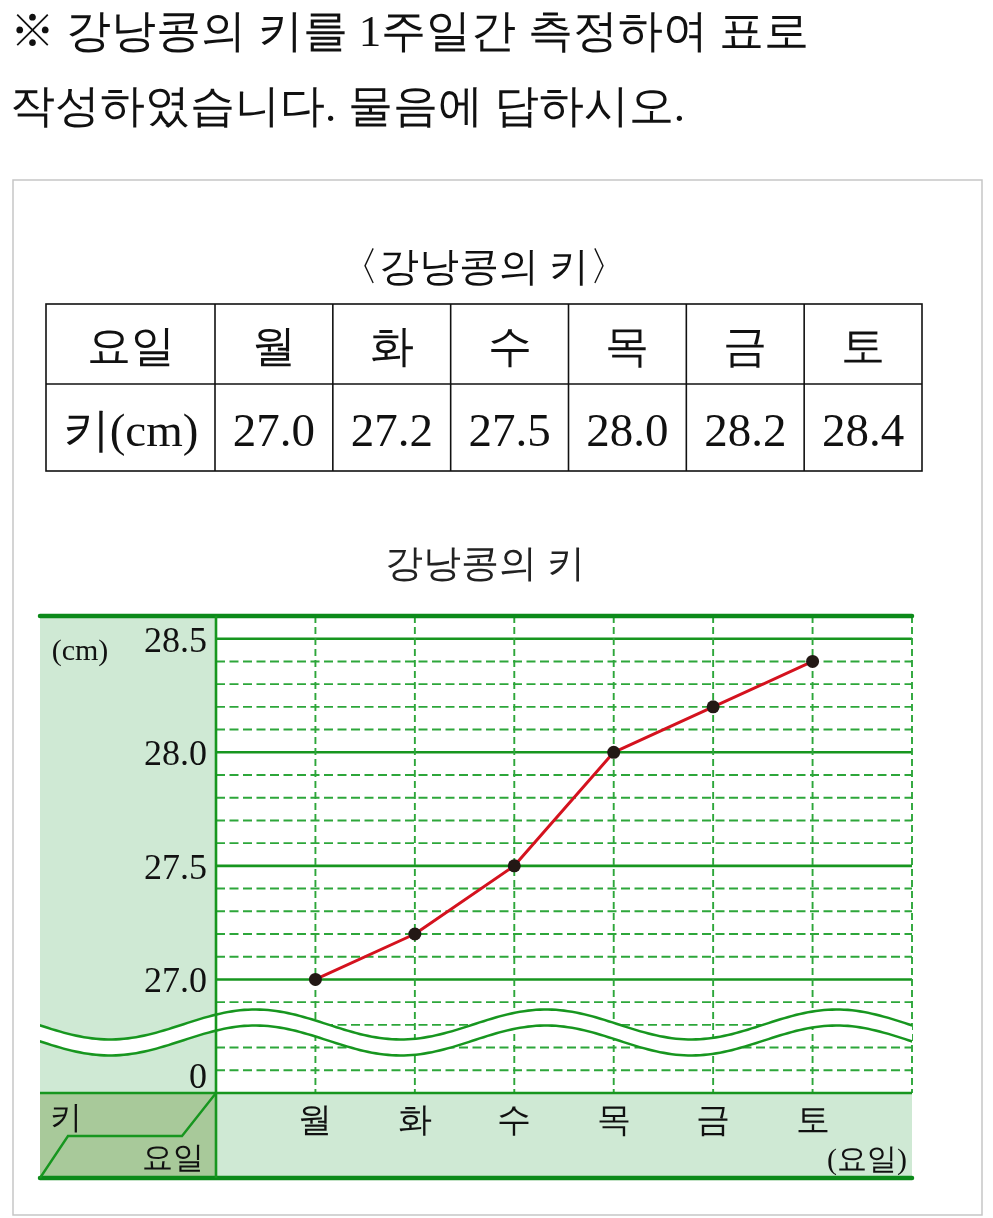  I want to click on x-tick-label: 월, so click(315, 1119).